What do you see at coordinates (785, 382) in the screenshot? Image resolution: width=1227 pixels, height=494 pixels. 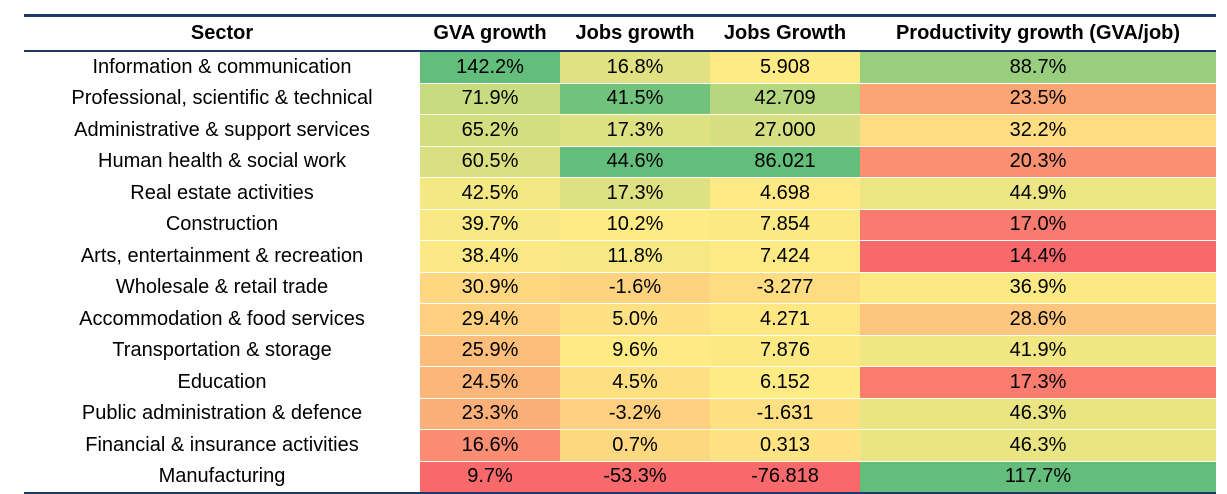 I see `jobs-growth-count-cell: 6.152` at bounding box center [785, 382].